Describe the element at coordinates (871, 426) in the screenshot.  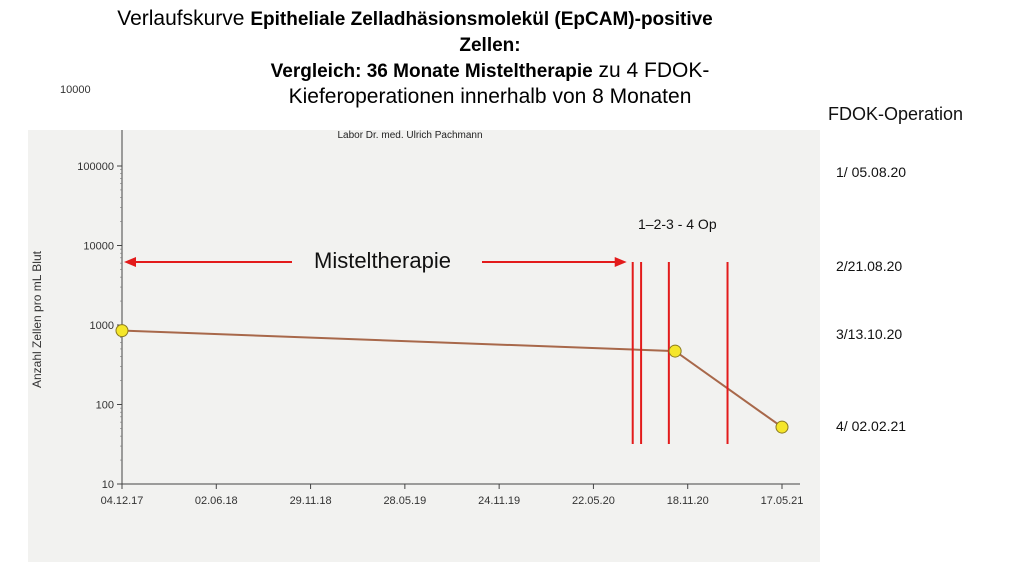
I see `operation-item-4: 4/ 02.02.21` at that location.